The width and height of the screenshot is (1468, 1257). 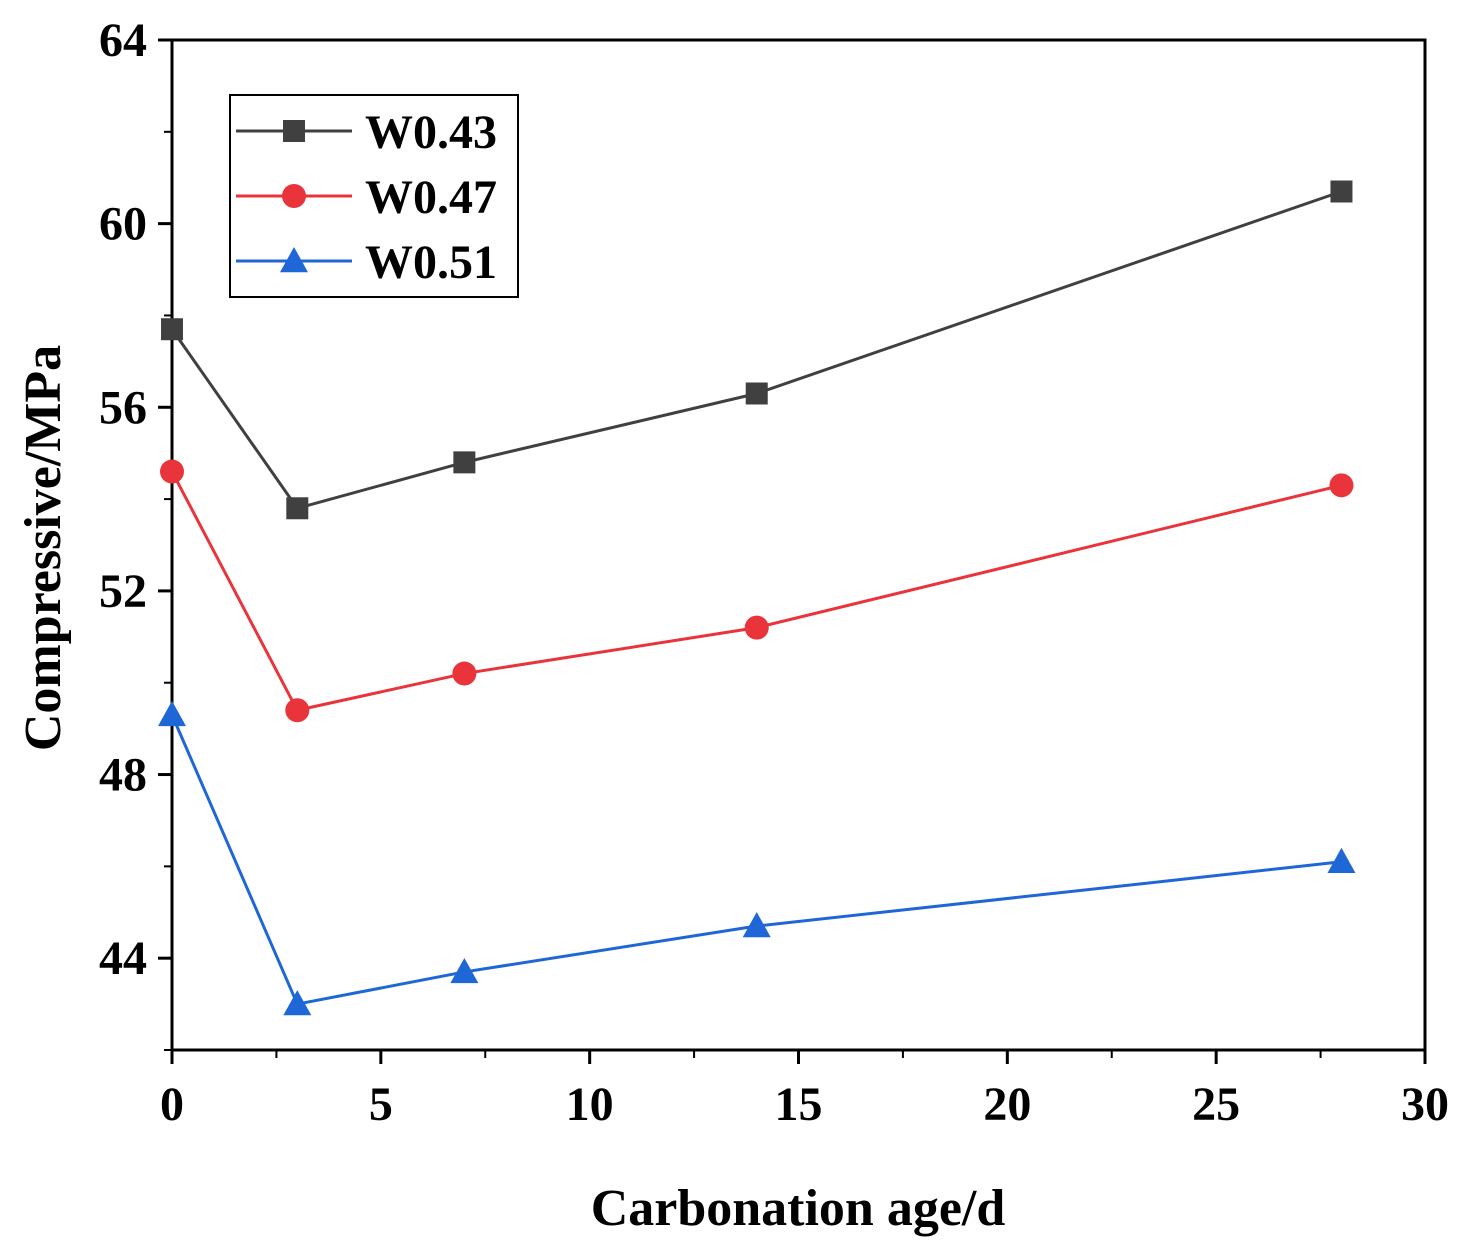 What do you see at coordinates (798, 1208) in the screenshot?
I see `x-axis-title: Carbonation age/d` at bounding box center [798, 1208].